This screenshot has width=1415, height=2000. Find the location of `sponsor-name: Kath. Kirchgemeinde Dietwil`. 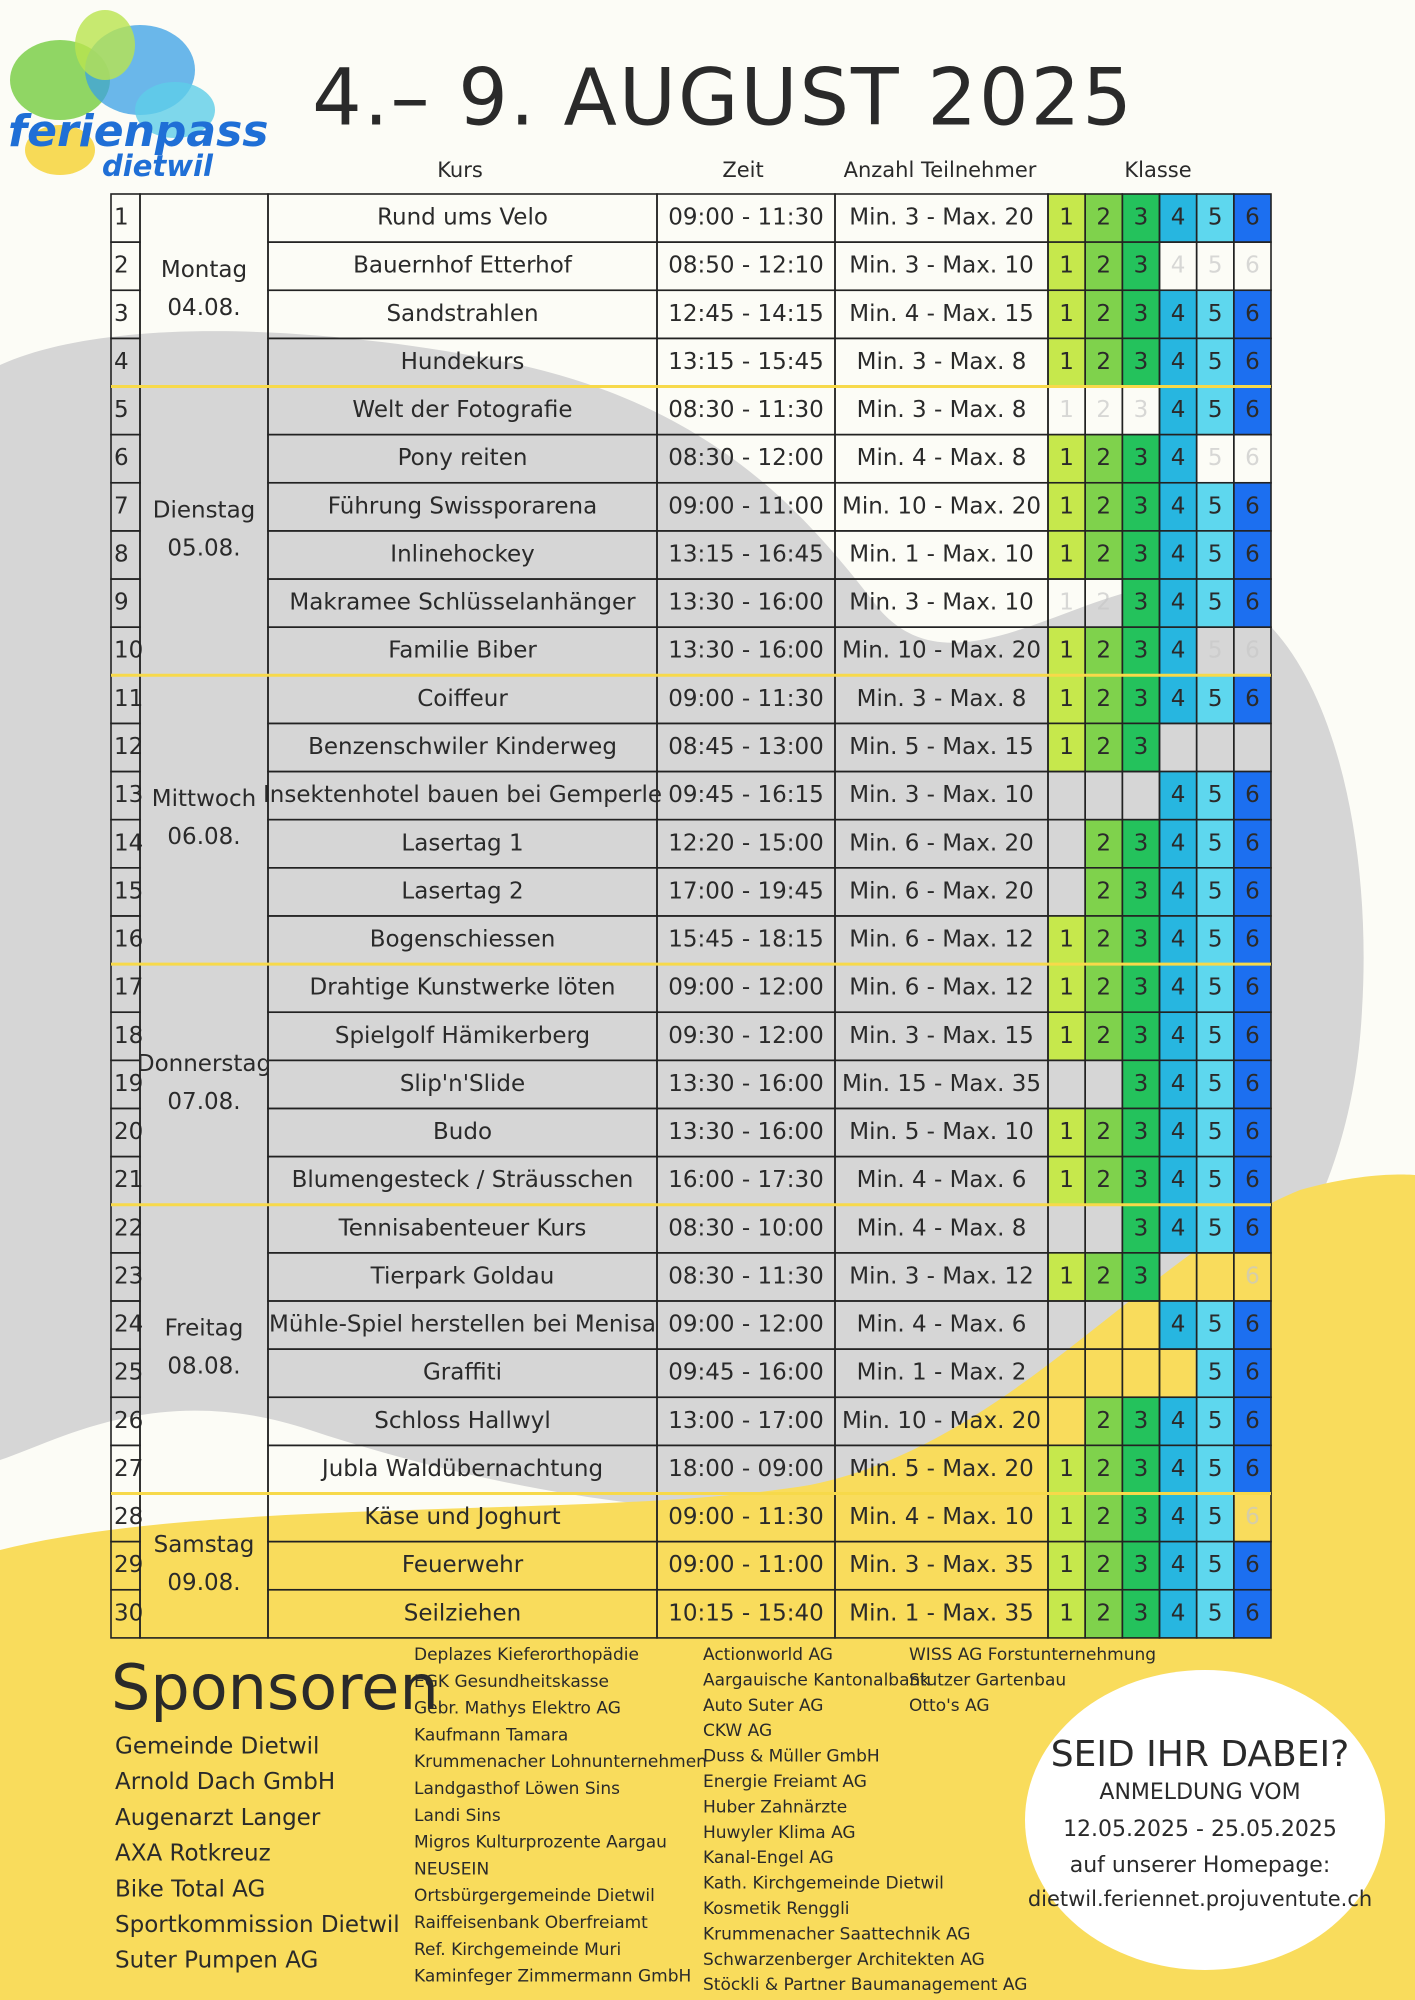

sponsor-name: Kath. Kirchgemeinde Dietwil is located at coordinates (823, 1884).